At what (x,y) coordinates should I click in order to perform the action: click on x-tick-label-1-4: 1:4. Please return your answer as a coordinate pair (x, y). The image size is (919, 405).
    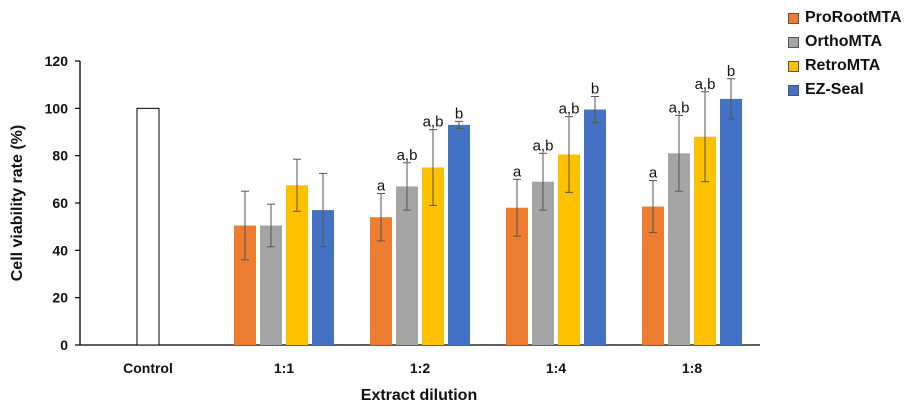
    Looking at the image, I should click on (556, 368).